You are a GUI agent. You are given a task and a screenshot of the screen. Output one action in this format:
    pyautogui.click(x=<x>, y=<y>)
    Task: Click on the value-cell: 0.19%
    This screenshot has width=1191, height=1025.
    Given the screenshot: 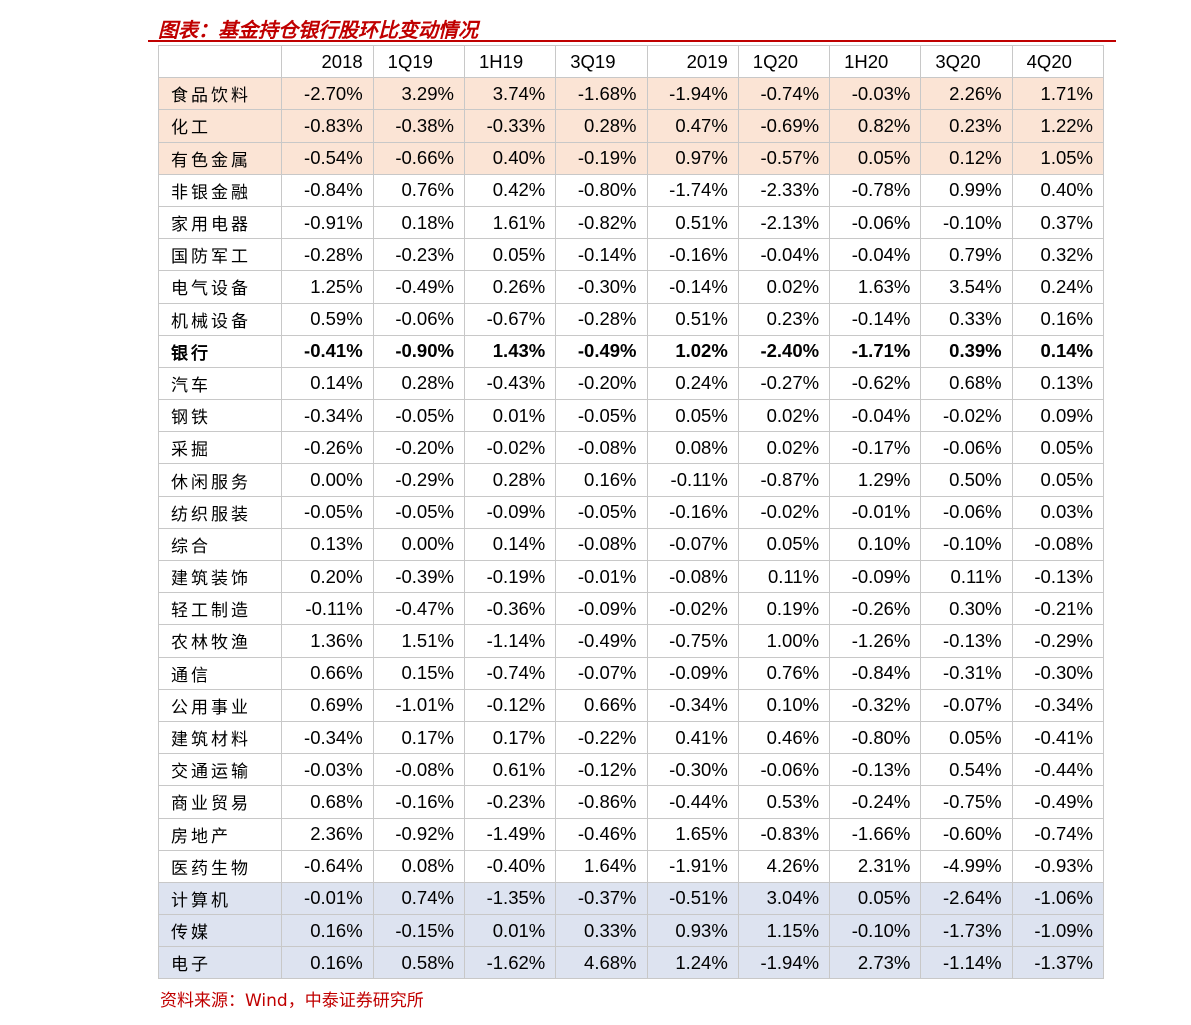 What is the action you would take?
    pyautogui.click(x=784, y=609)
    